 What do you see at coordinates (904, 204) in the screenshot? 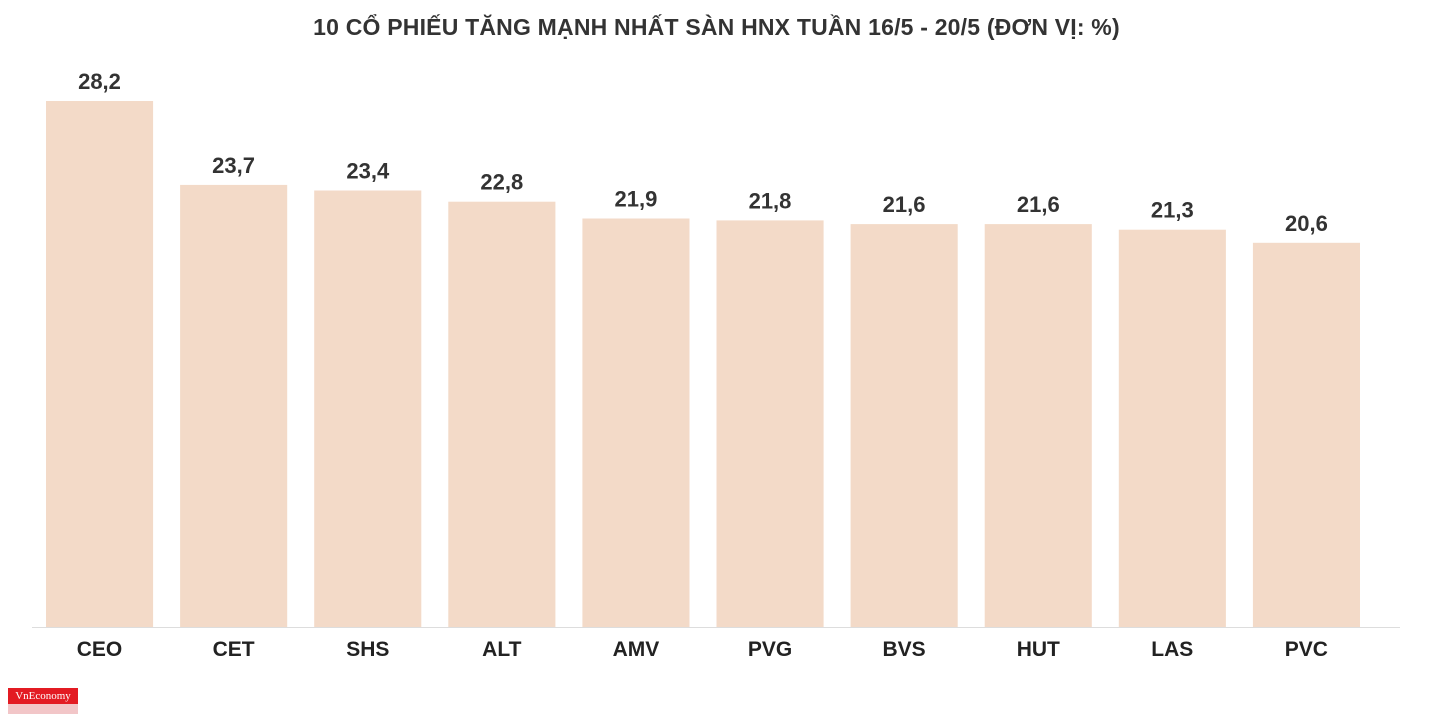
I see `data-label-bvs: 21,6` at bounding box center [904, 204].